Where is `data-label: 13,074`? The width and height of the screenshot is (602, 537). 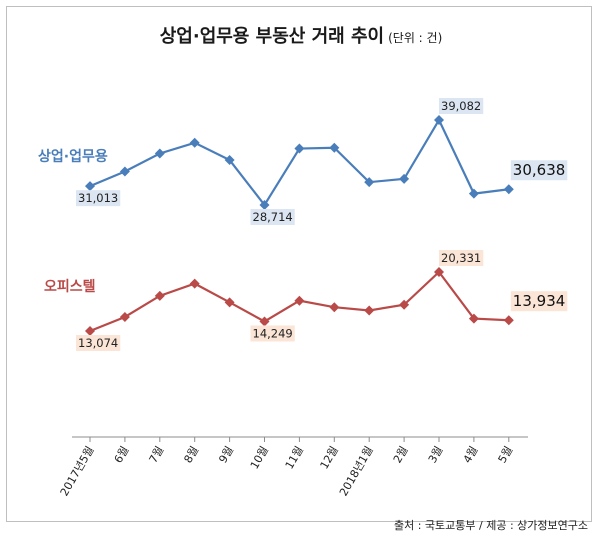 data-label: 13,074 is located at coordinates (98, 343).